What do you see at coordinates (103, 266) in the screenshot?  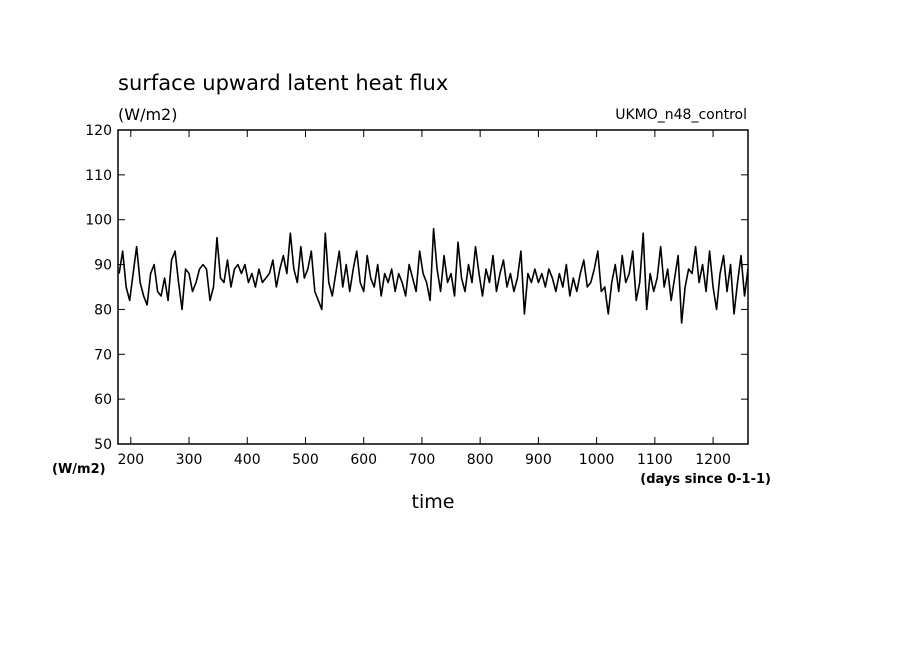 I see `y-tick-label: 90` at bounding box center [103, 266].